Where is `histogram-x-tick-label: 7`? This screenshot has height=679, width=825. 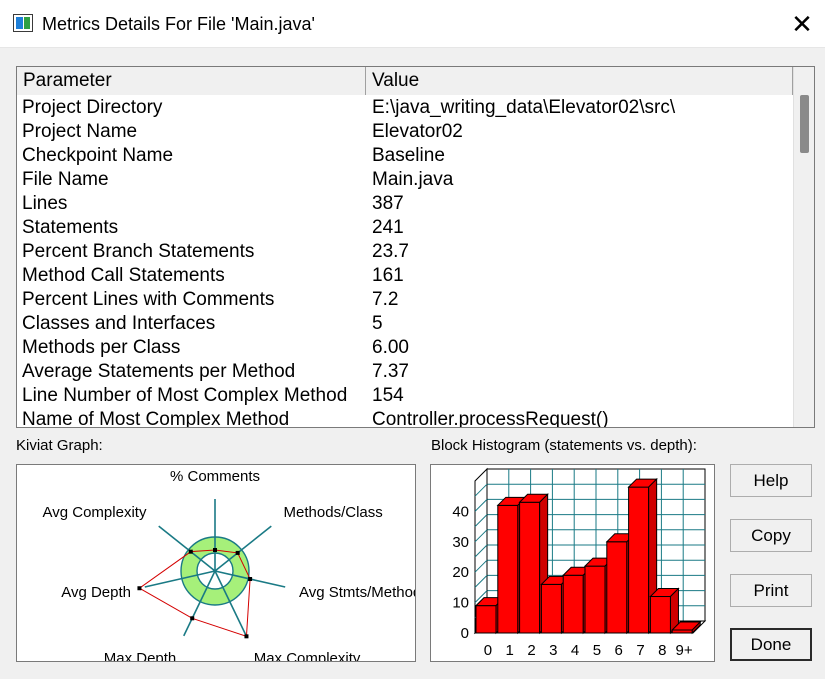 histogram-x-tick-label: 7 is located at coordinates (640, 650).